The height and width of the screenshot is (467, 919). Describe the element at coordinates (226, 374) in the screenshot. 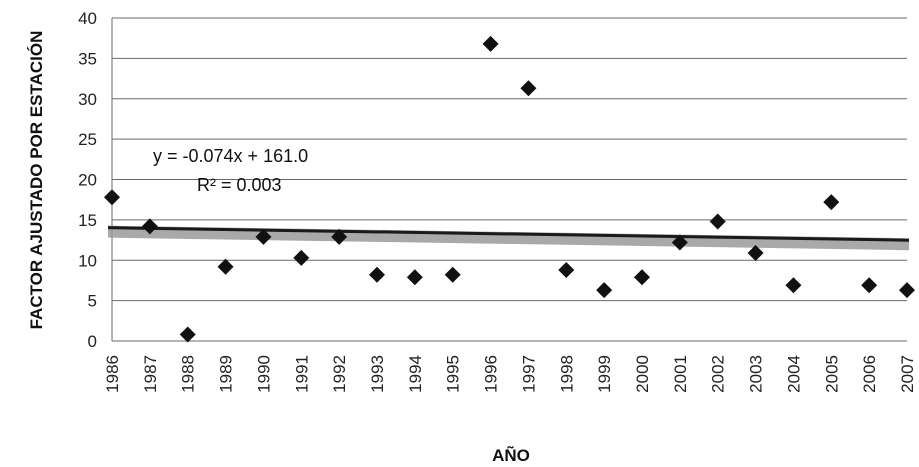

I see `x-tick-label: 1989` at that location.